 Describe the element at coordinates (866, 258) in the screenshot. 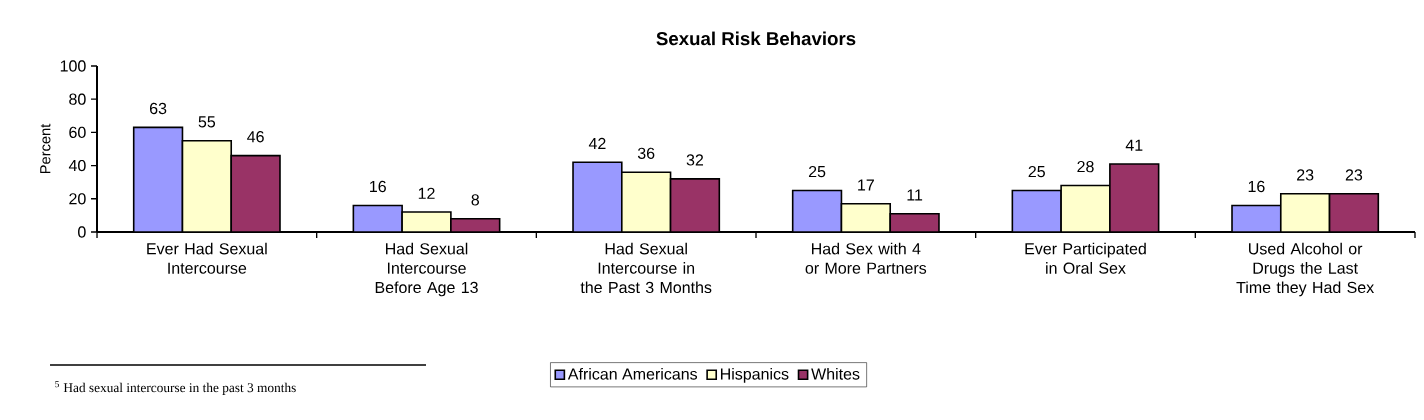

I see `x-tick-label: Had Sex with 4 or More Partners` at that location.